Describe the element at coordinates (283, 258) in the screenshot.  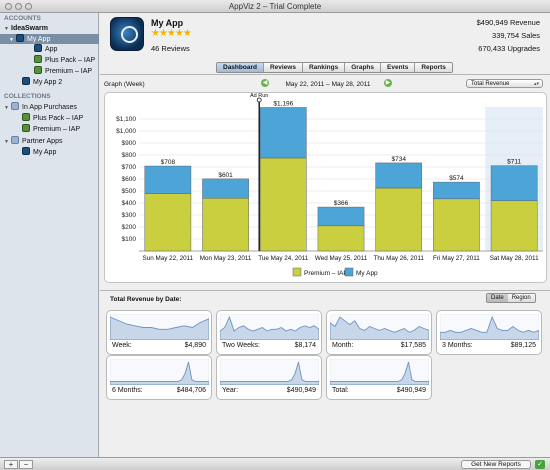
I see `x-tick-label: Tue May 24, 2011` at that location.